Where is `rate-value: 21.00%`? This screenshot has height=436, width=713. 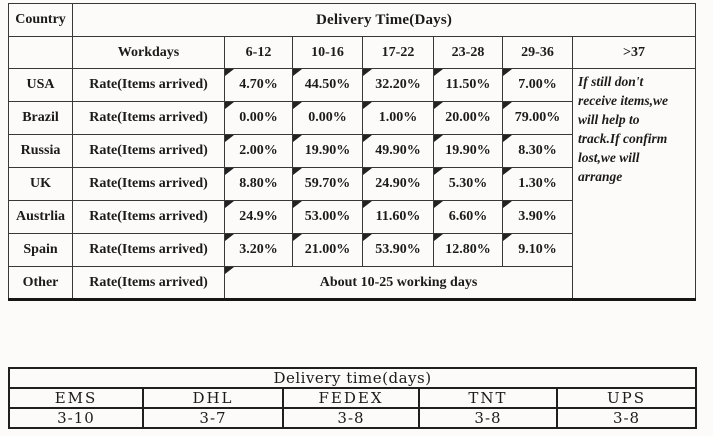 rate-value: 21.00% is located at coordinates (327, 249).